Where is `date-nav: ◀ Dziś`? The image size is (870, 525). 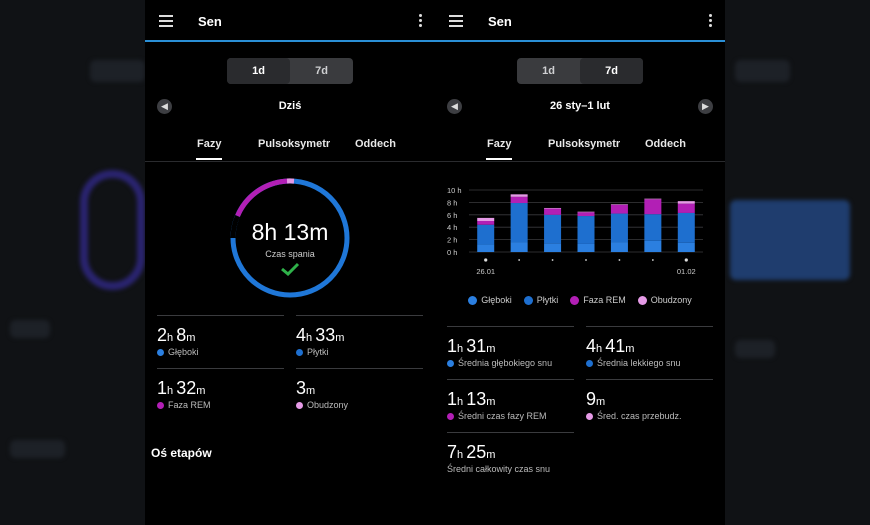
date-nav: ◀ Dziś is located at coordinates (290, 107).